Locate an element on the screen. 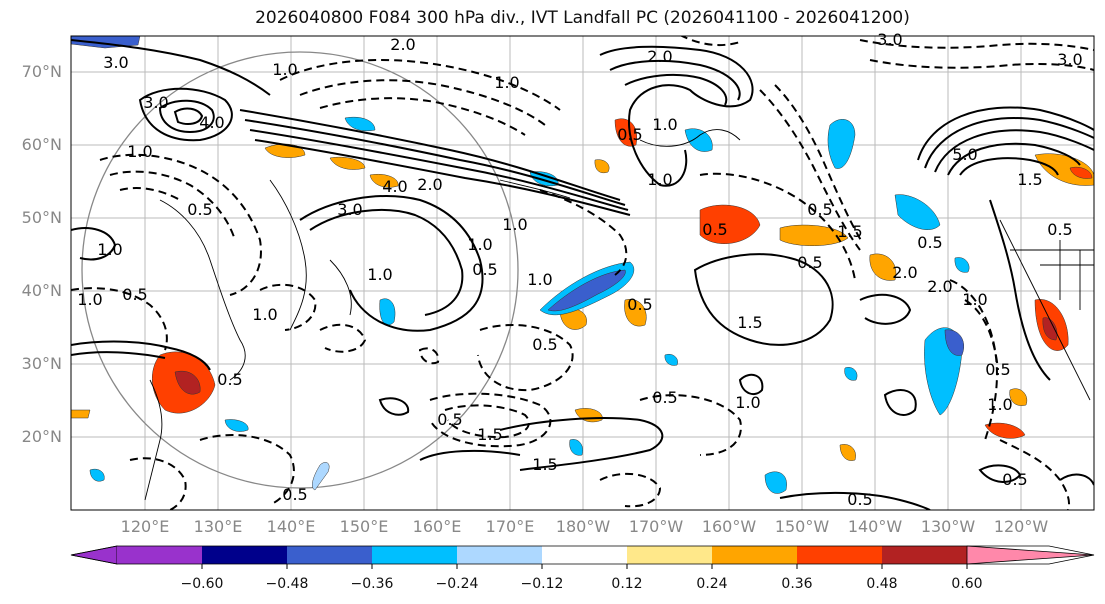  colorbar-tick-label: 0.24 is located at coordinates (712, 584).